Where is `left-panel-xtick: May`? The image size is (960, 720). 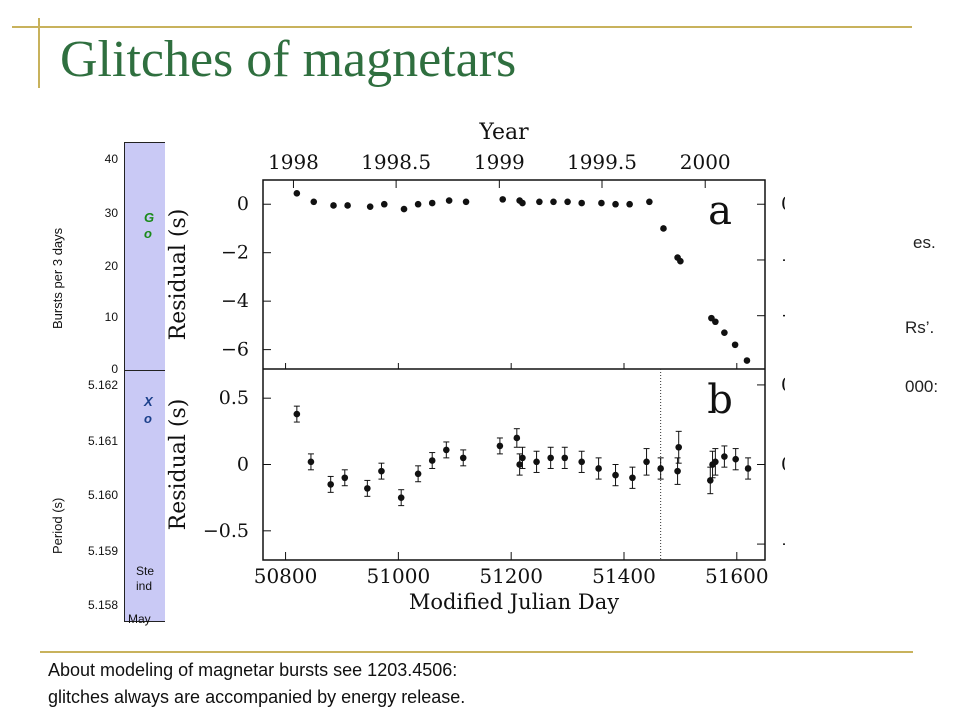 left-panel-xtick: May is located at coordinates (139, 619).